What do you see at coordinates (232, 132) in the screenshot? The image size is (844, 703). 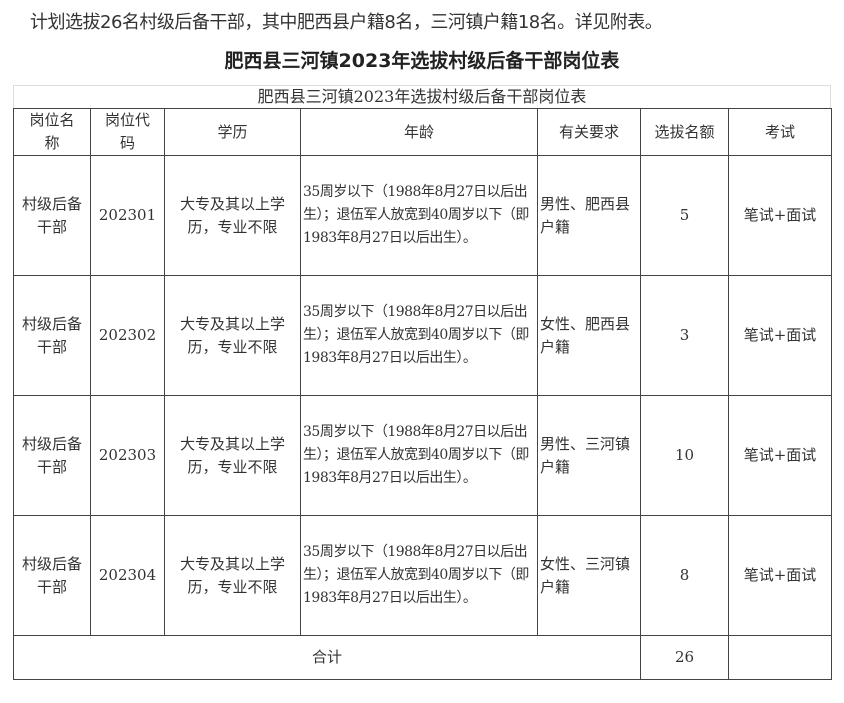 I see `header-education: 学历` at bounding box center [232, 132].